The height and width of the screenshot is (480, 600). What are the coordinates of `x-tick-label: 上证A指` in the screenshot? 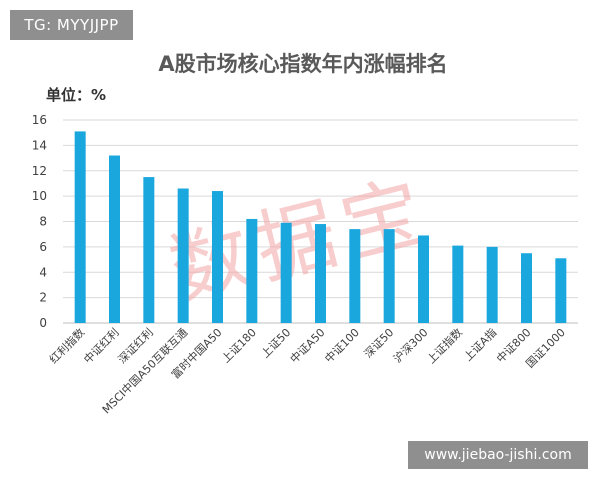 It's located at (480, 344).